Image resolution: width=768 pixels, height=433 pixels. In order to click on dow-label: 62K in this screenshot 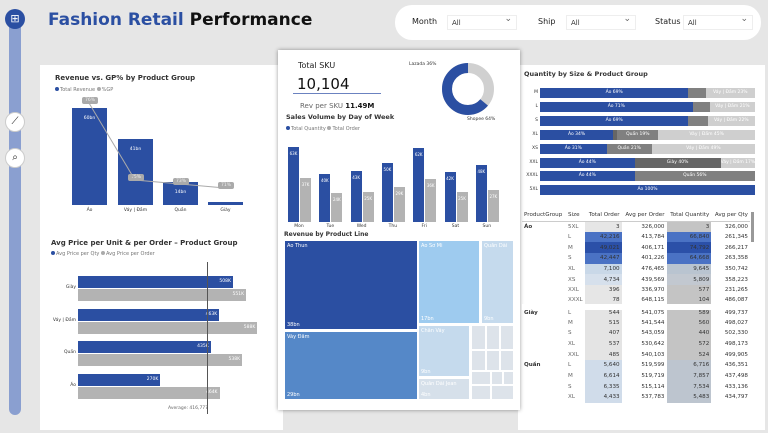, I will do `click(418, 155)`.